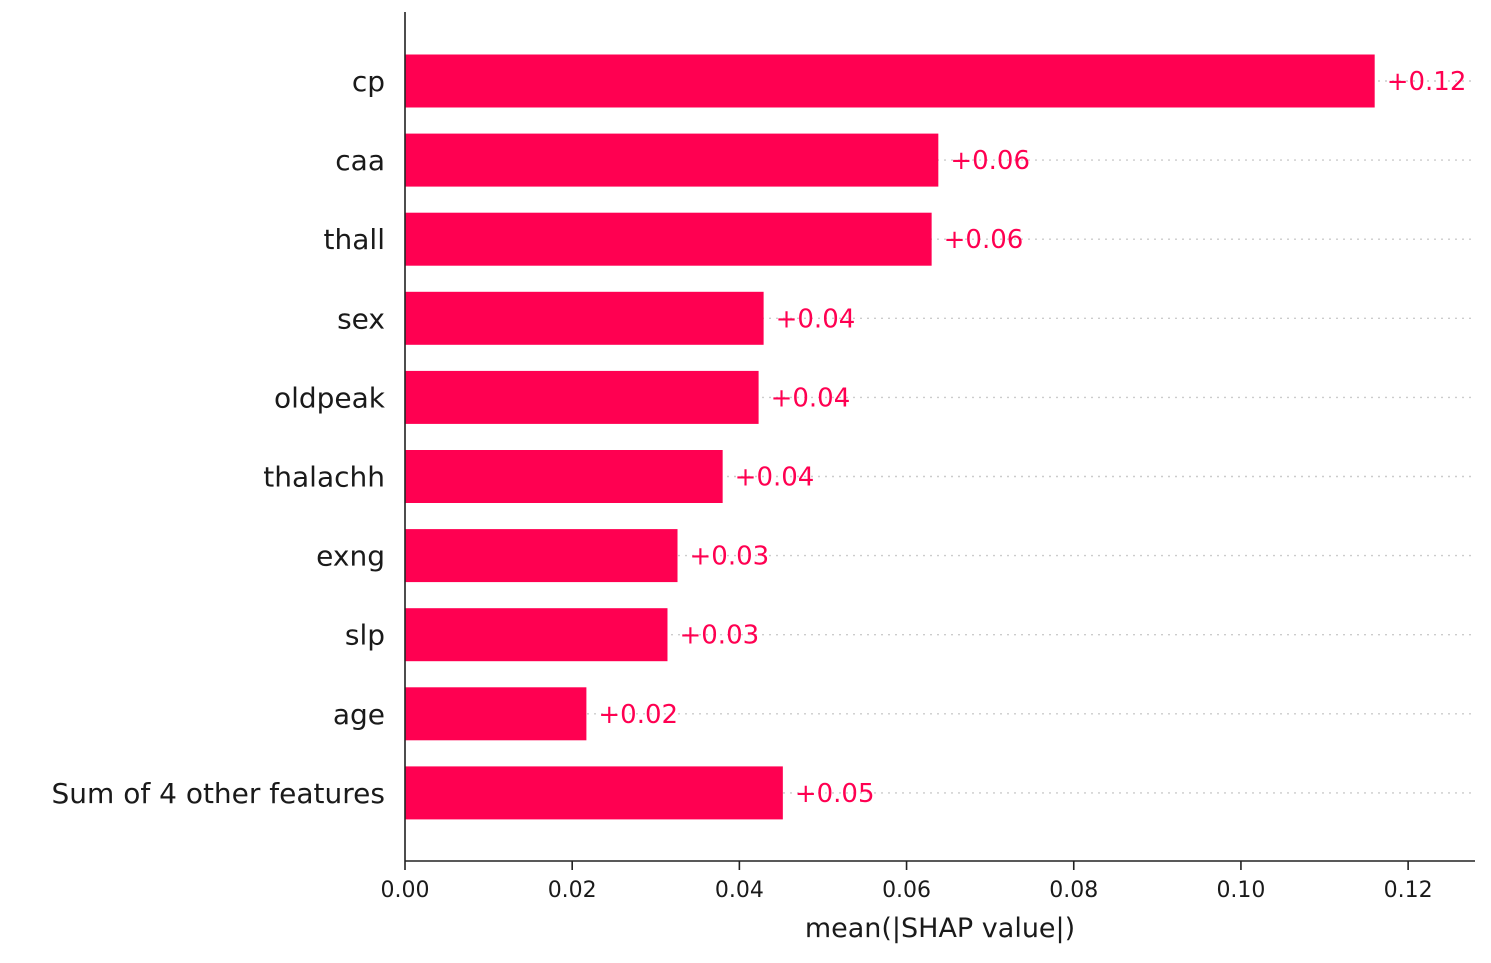 This screenshot has height=963, width=1491. Describe the element at coordinates (1408, 890) in the screenshot. I see `x-tick-label: 0.12` at that location.